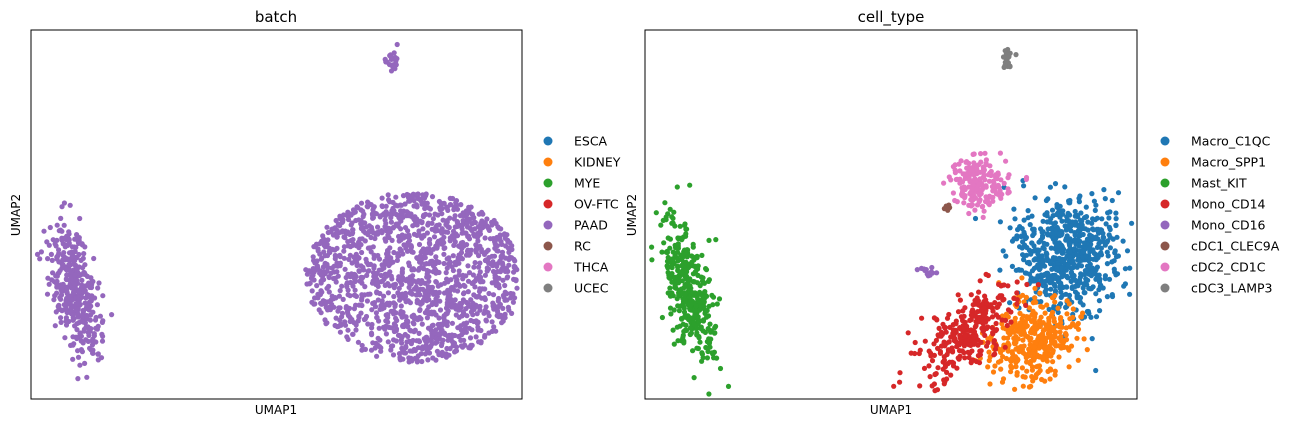 This screenshot has height=429, width=1303. I want to click on legend-label: OV-FTC, so click(596, 204).